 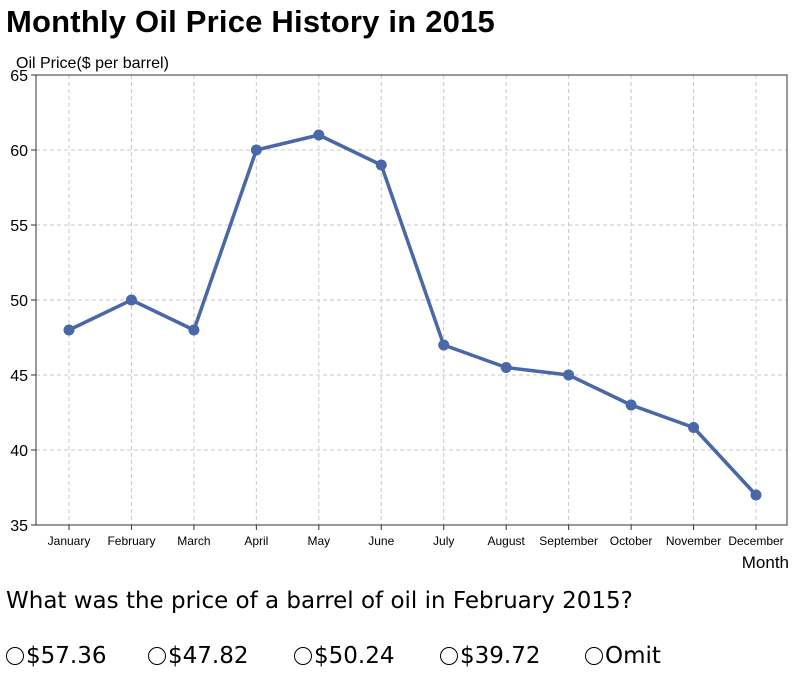 I want to click on y-tick-label: 55, so click(x=19, y=226).